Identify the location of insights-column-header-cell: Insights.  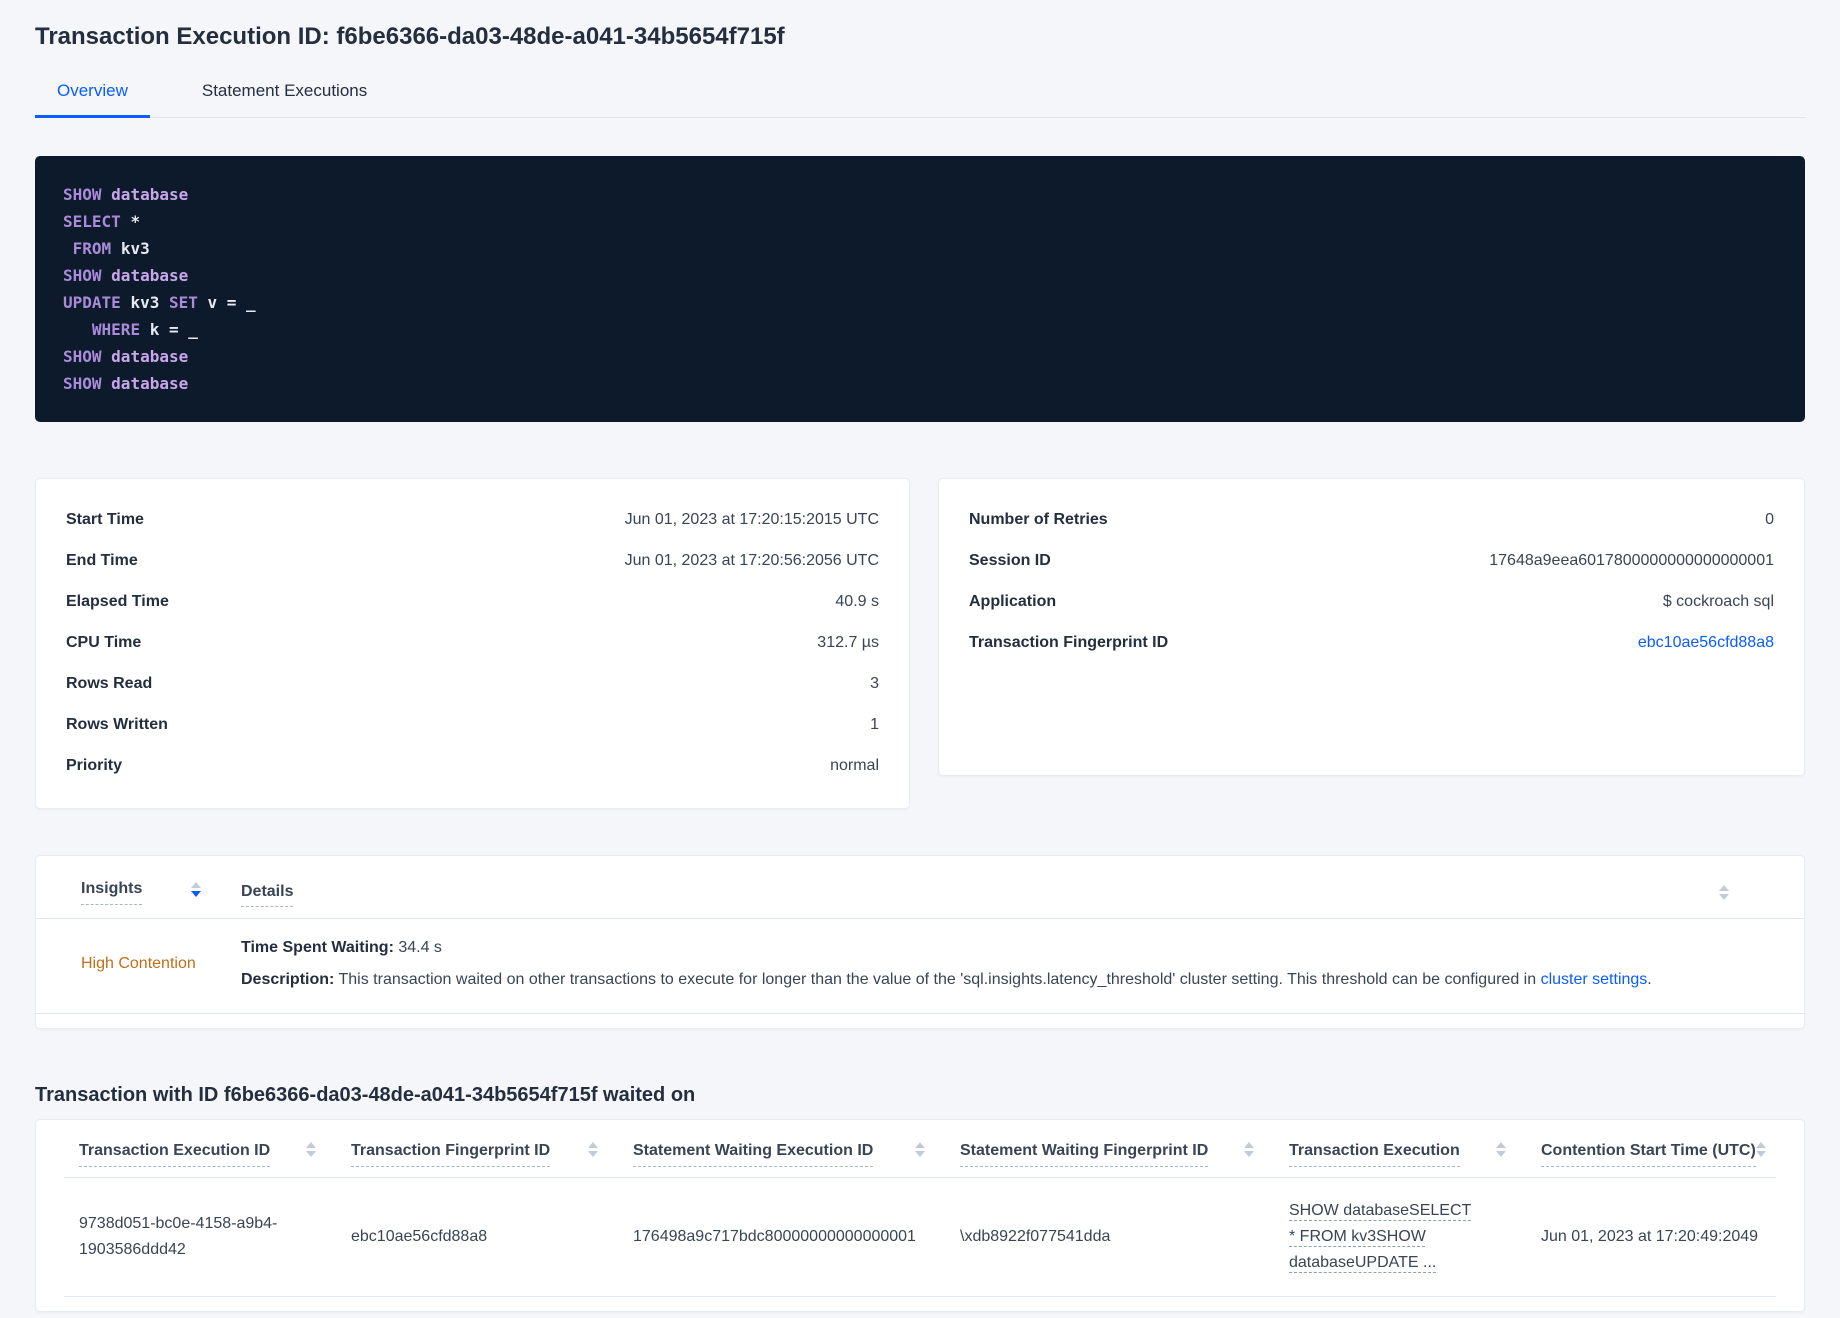
(141, 892).